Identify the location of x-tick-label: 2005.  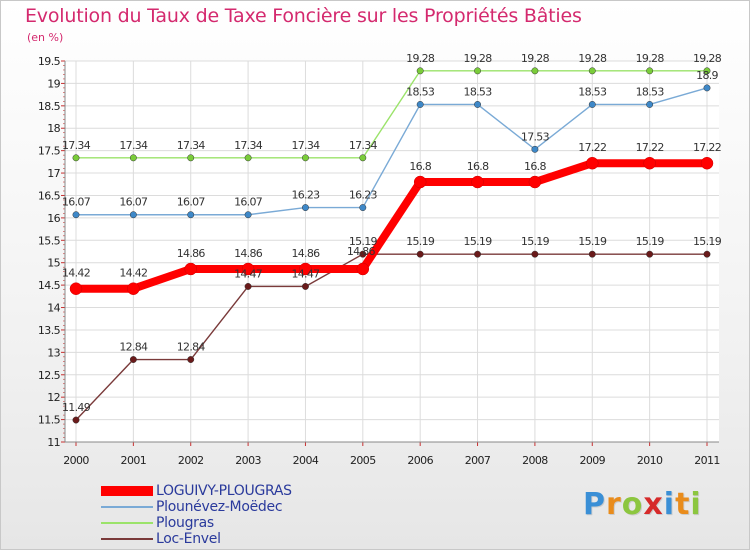
(363, 460).